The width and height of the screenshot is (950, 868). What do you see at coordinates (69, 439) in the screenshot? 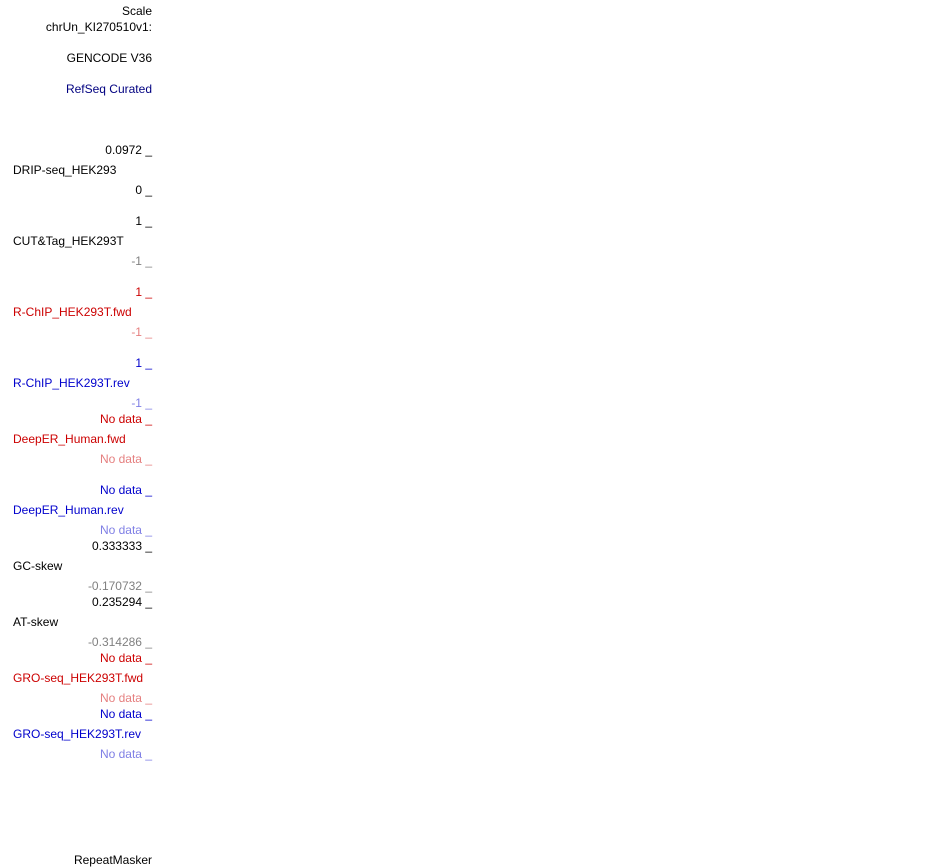
I see `deeper-fwd-track-label: DeepER_Human.fwd` at bounding box center [69, 439].